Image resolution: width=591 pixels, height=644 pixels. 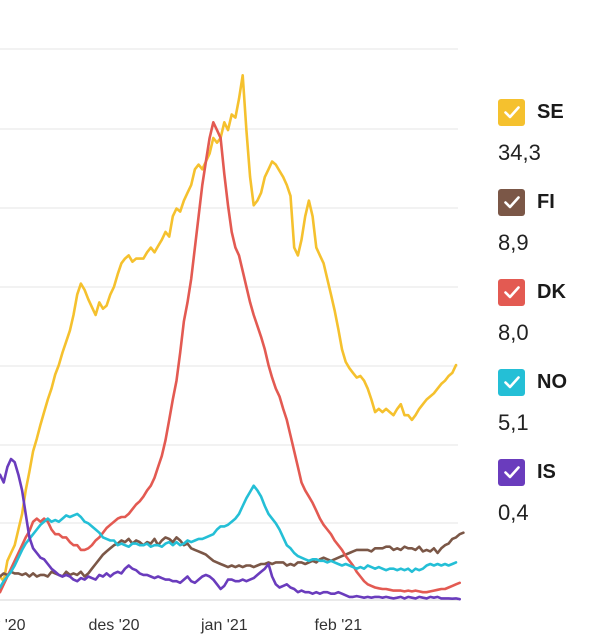 I want to click on legend-item-se: SE 34,3, so click(x=543, y=141).